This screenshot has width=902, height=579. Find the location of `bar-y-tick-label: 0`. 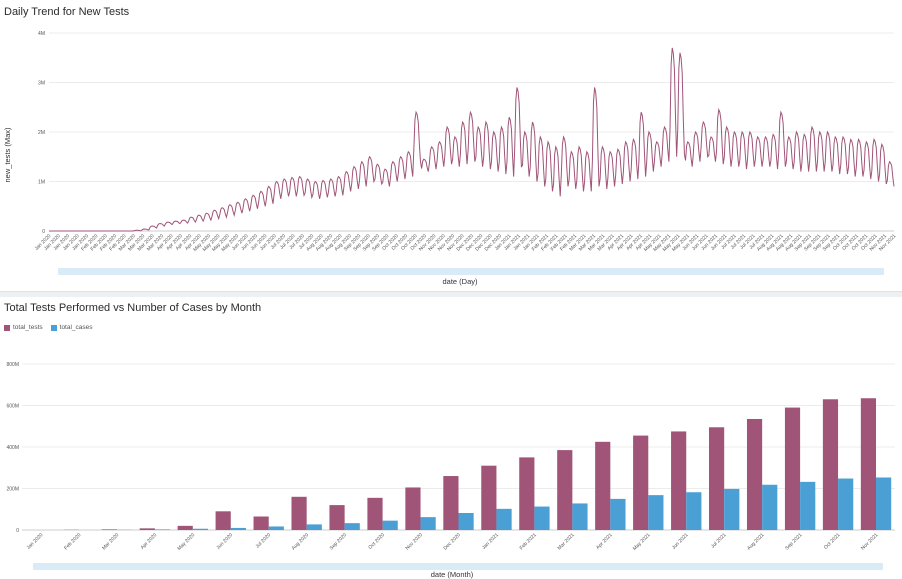

bar-y-tick-label: 0 is located at coordinates (17, 531).